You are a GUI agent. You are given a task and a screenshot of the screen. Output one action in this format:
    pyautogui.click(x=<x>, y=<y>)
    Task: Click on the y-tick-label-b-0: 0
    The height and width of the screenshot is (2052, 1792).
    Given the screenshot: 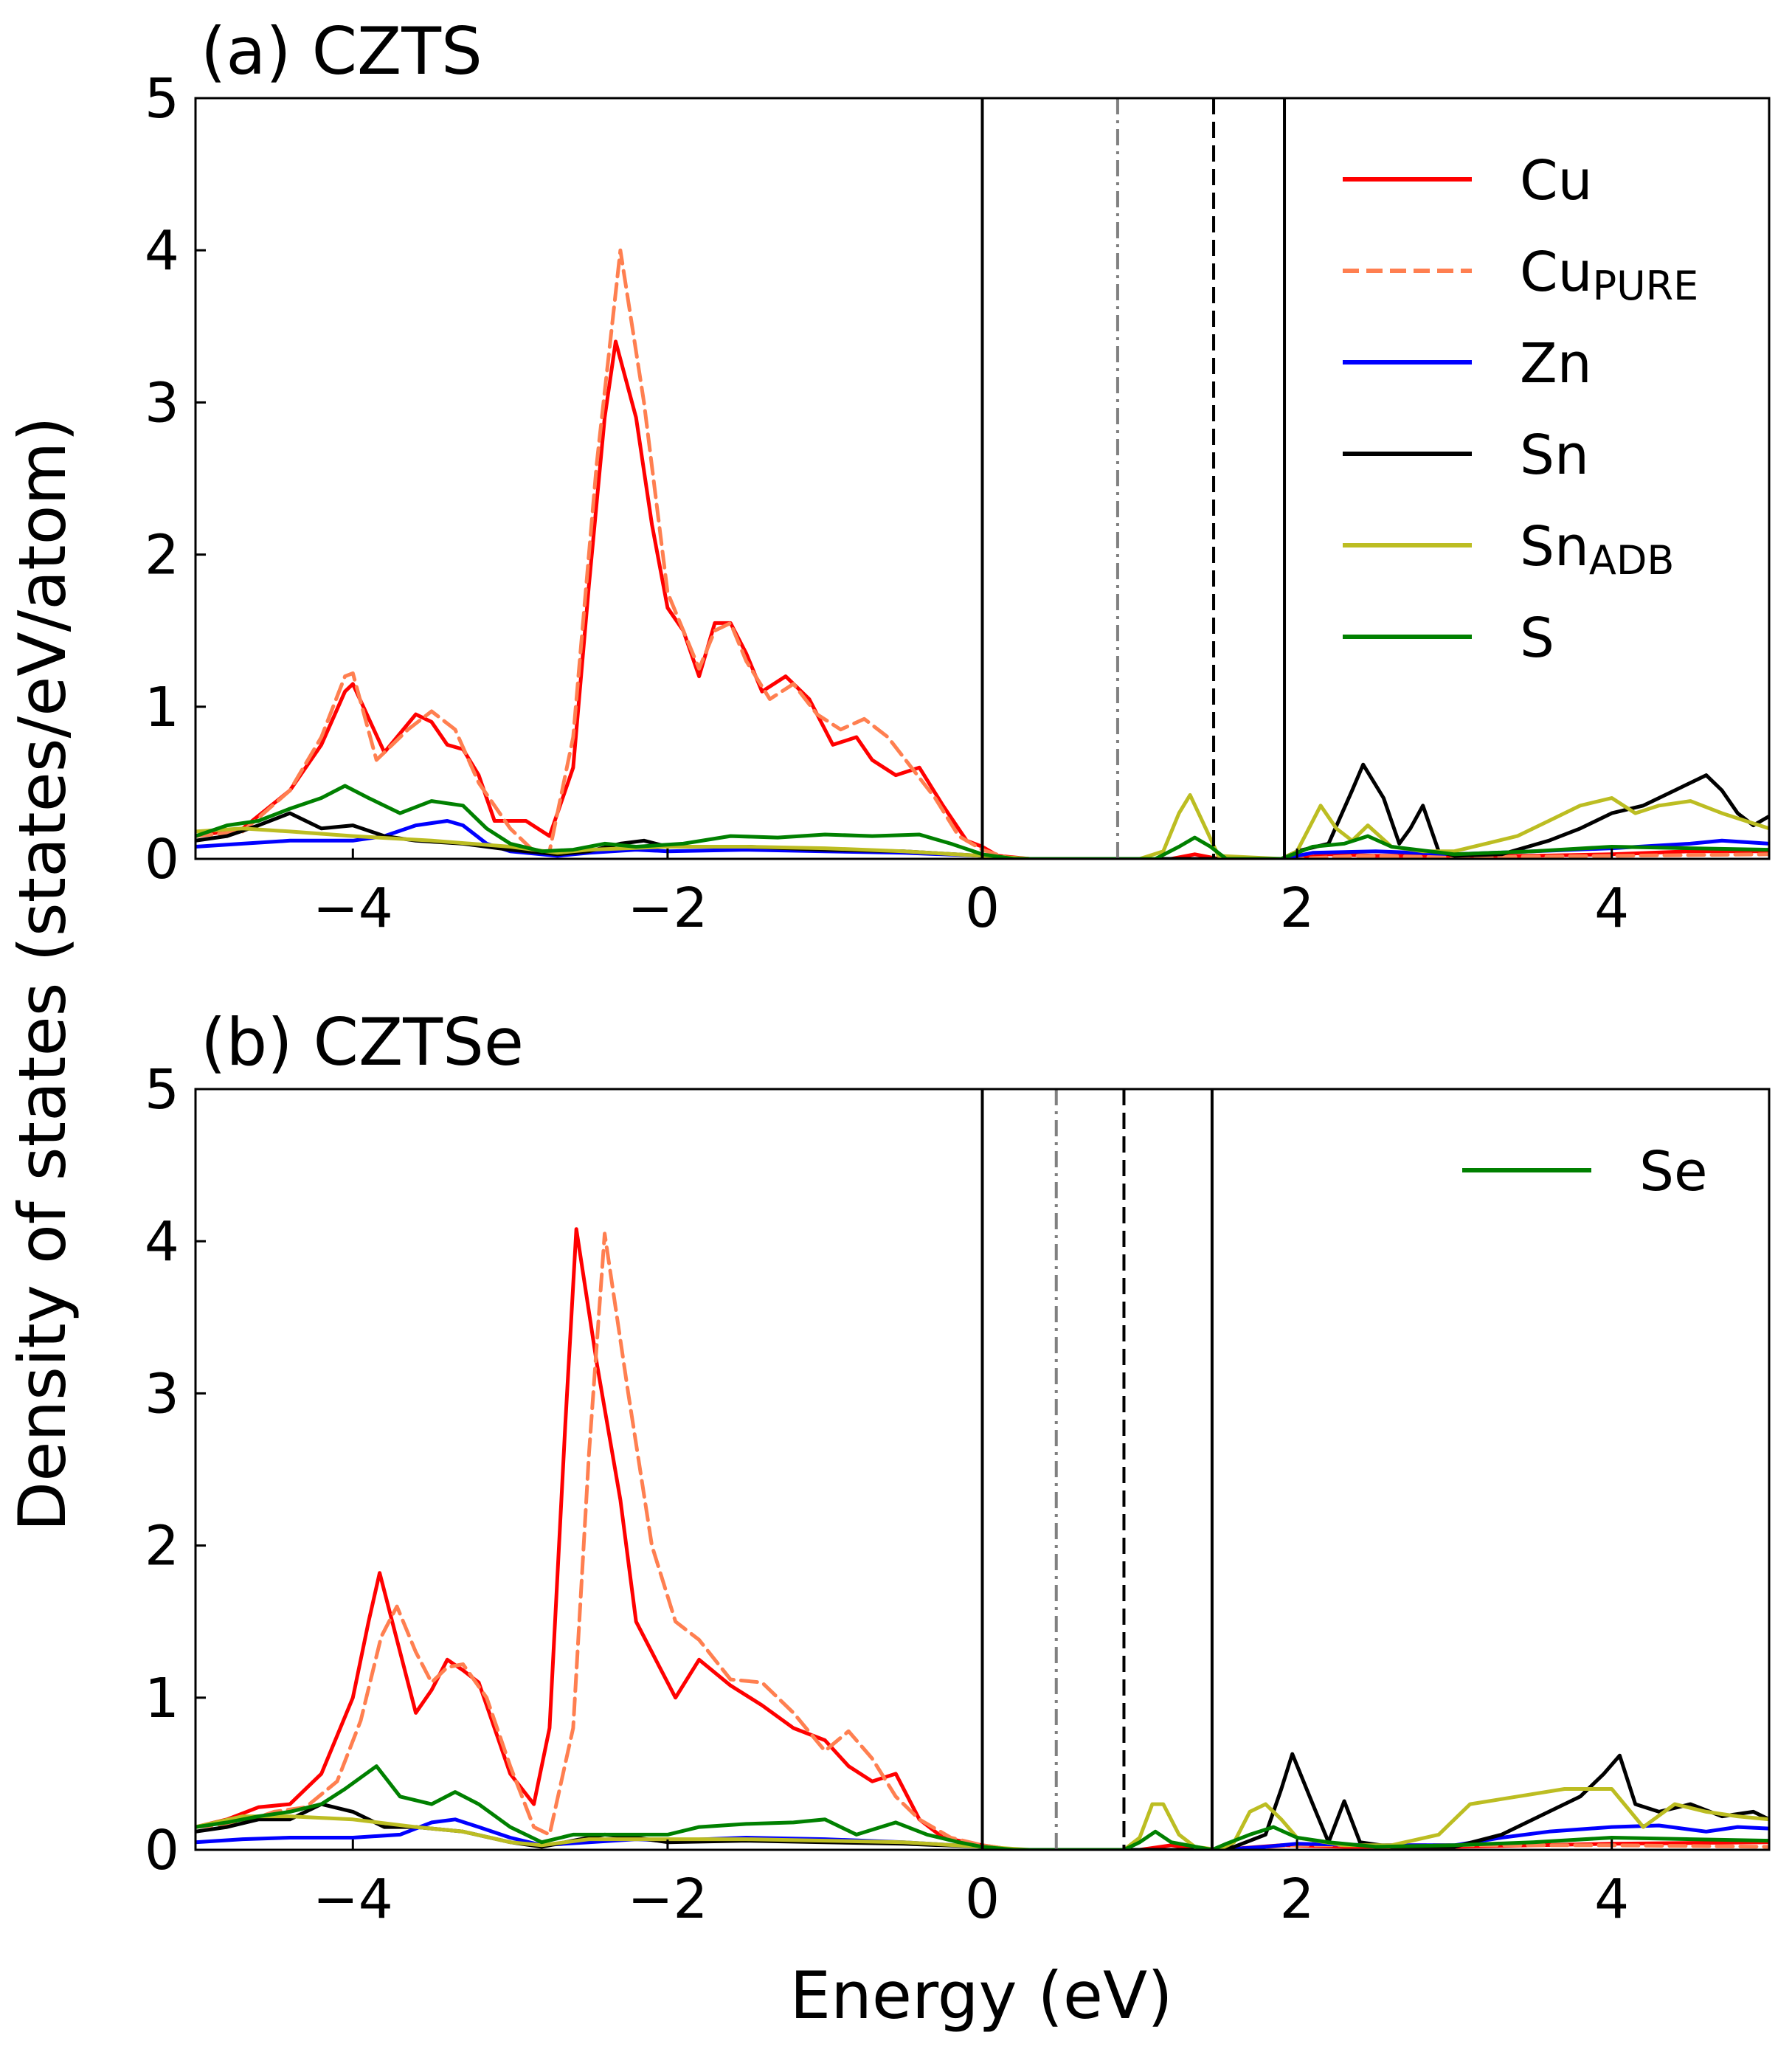 What is the action you would take?
    pyautogui.click(x=162, y=1851)
    